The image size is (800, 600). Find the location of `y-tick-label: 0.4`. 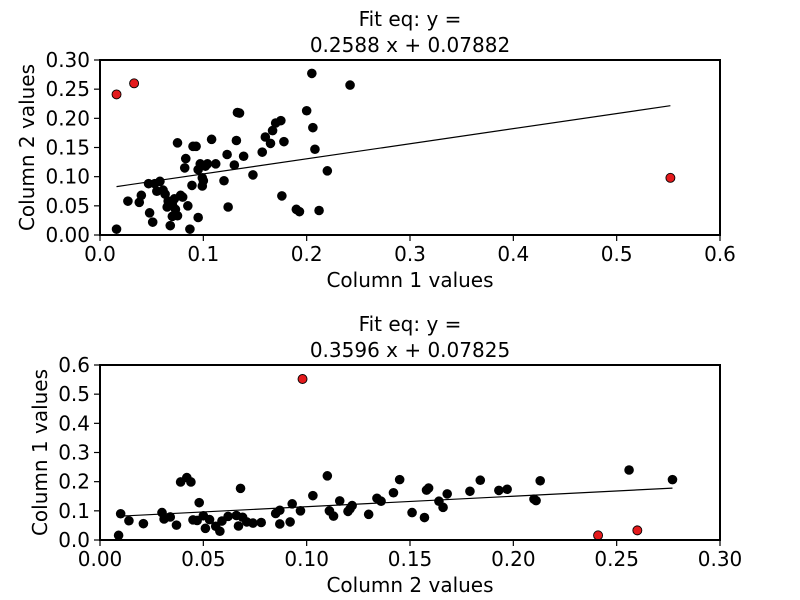

y-tick-label: 0.4 is located at coordinates (74, 423).